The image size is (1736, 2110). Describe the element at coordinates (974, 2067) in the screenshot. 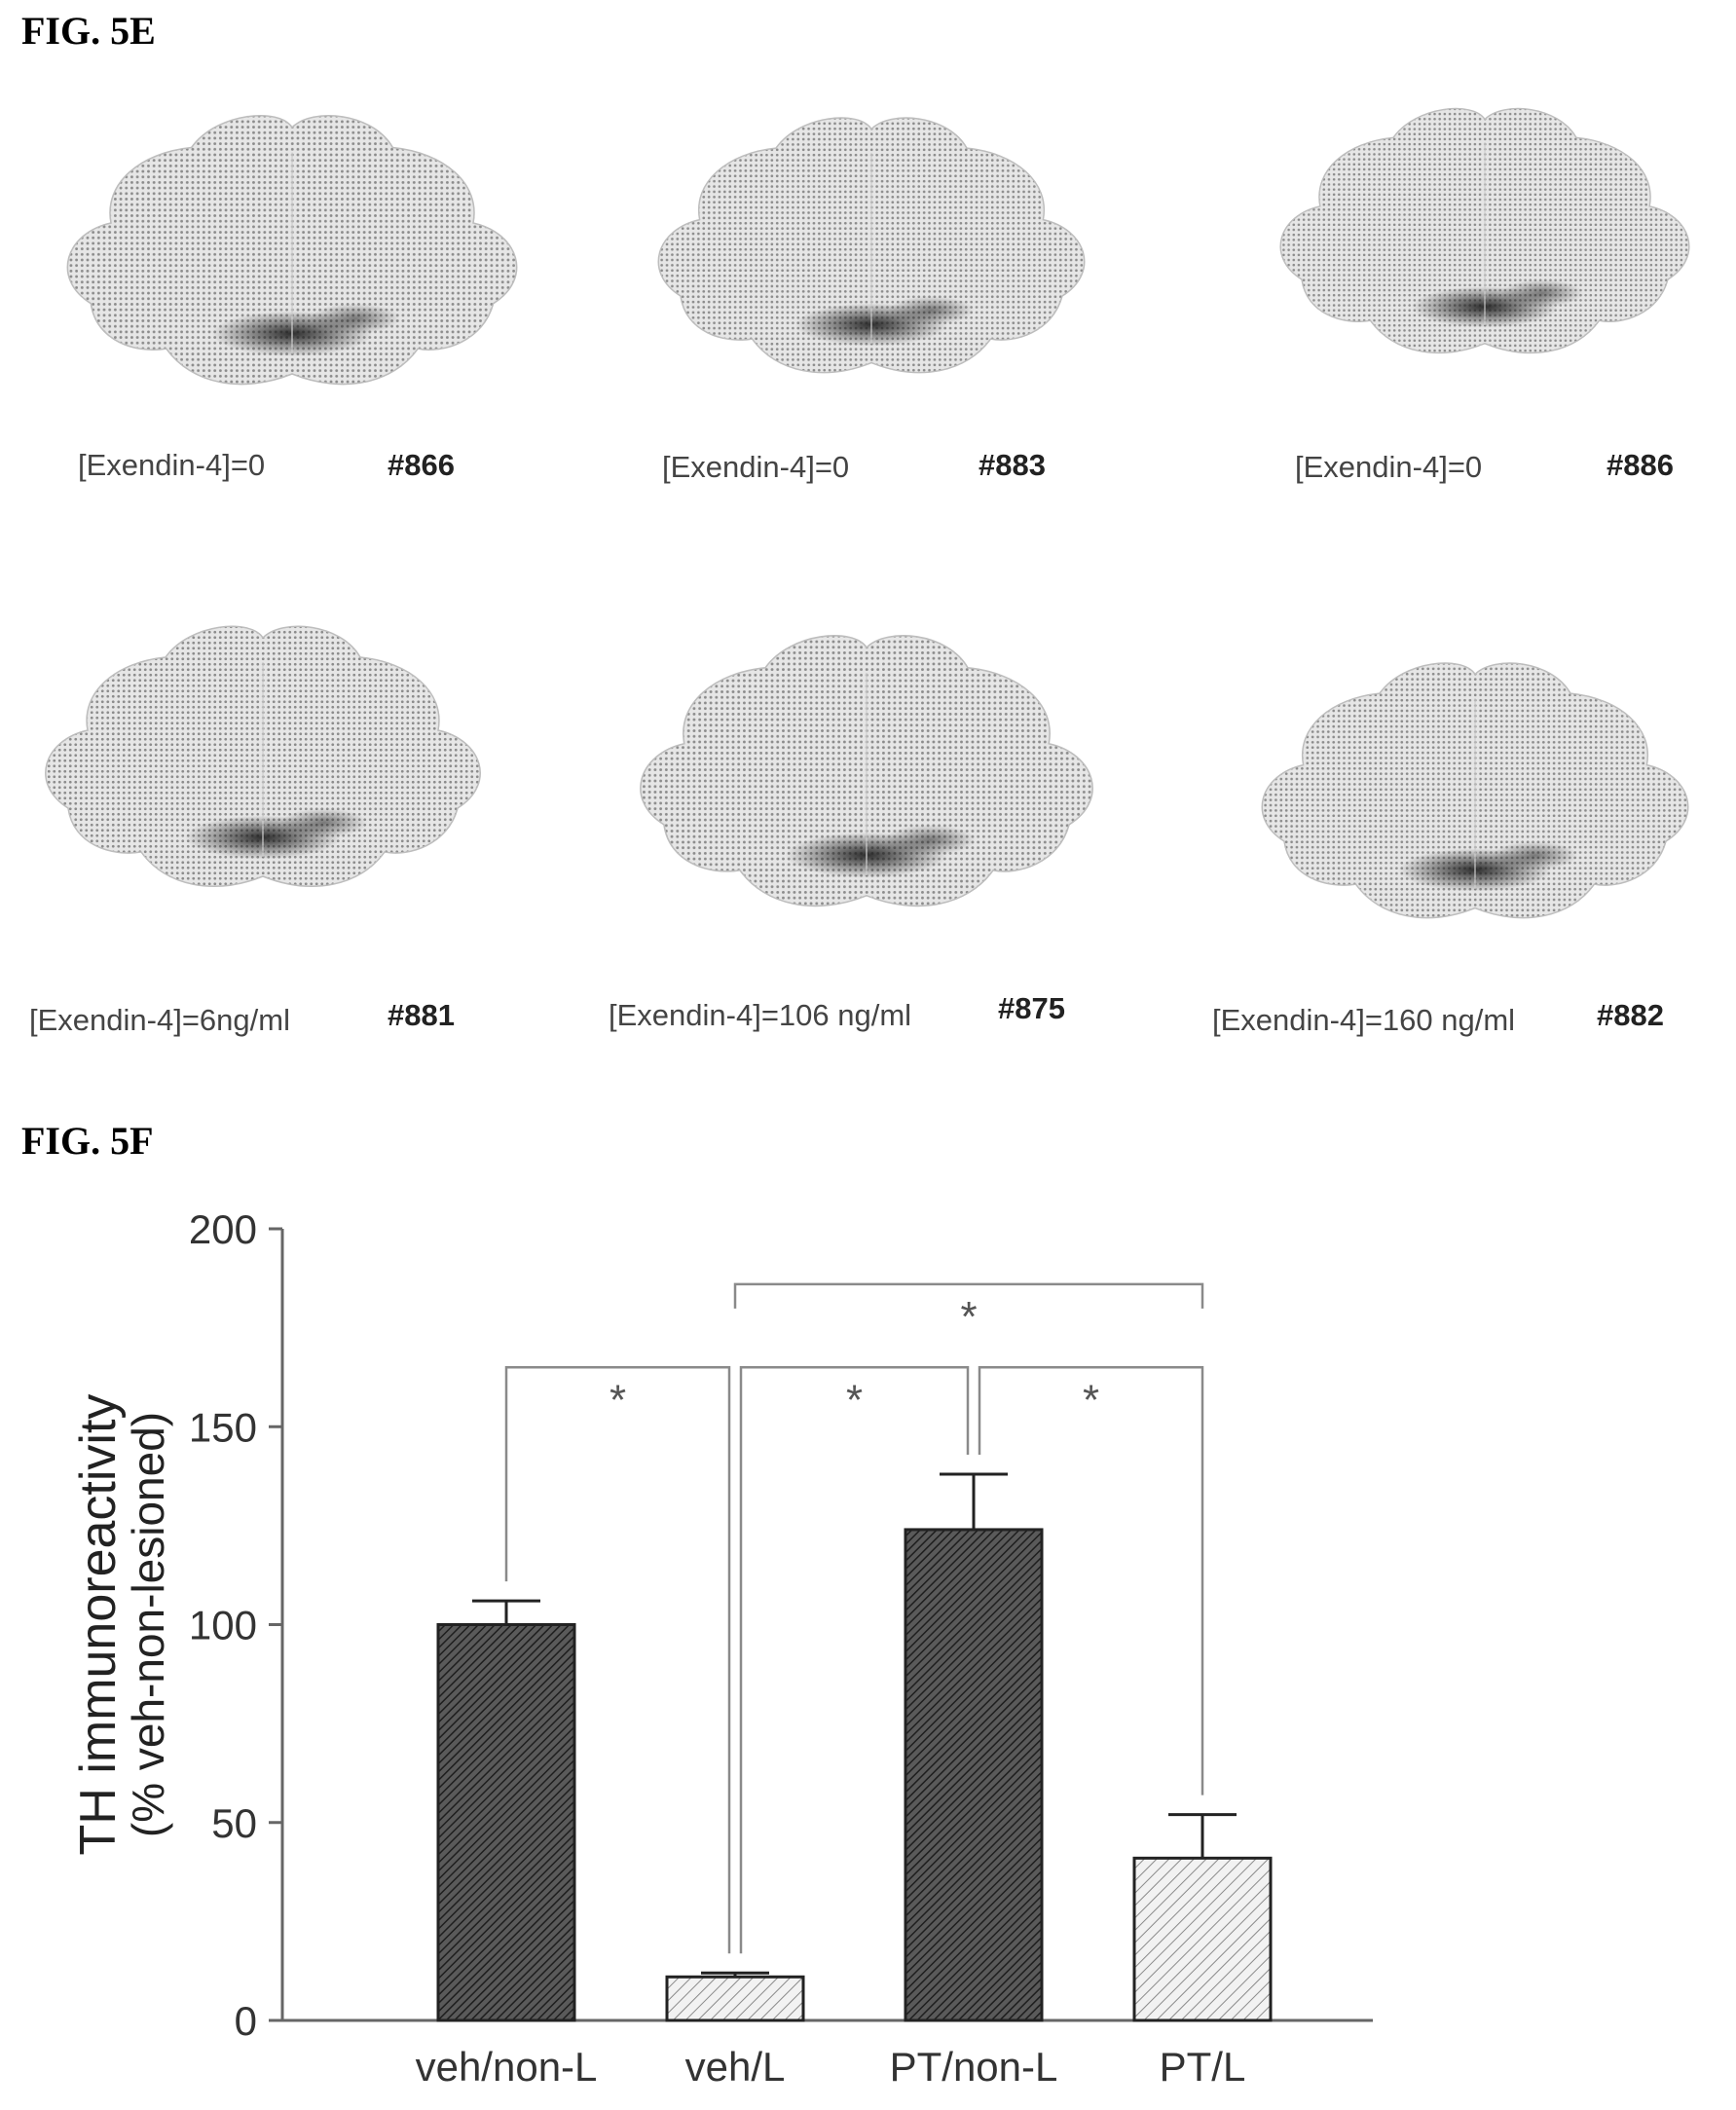

I see `x-tick-label: PT/non-L` at that location.